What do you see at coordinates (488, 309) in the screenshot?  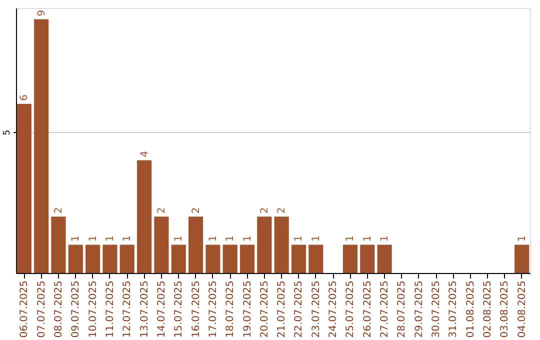 I see `x-tick-label: 02.08.2025` at bounding box center [488, 309].